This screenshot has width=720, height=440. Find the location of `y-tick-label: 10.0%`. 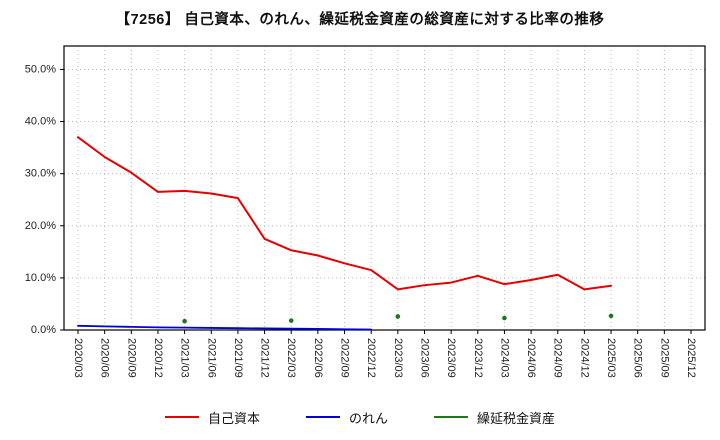

y-tick-label: 10.0% is located at coordinates (40, 278).